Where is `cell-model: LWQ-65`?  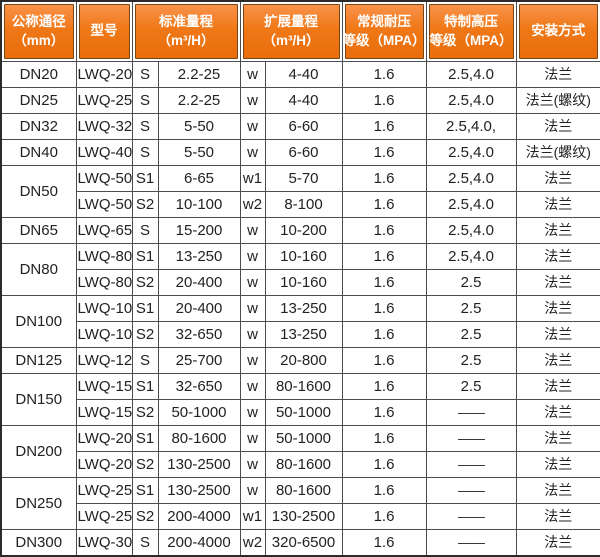 cell-model: LWQ-65 is located at coordinates (104, 230).